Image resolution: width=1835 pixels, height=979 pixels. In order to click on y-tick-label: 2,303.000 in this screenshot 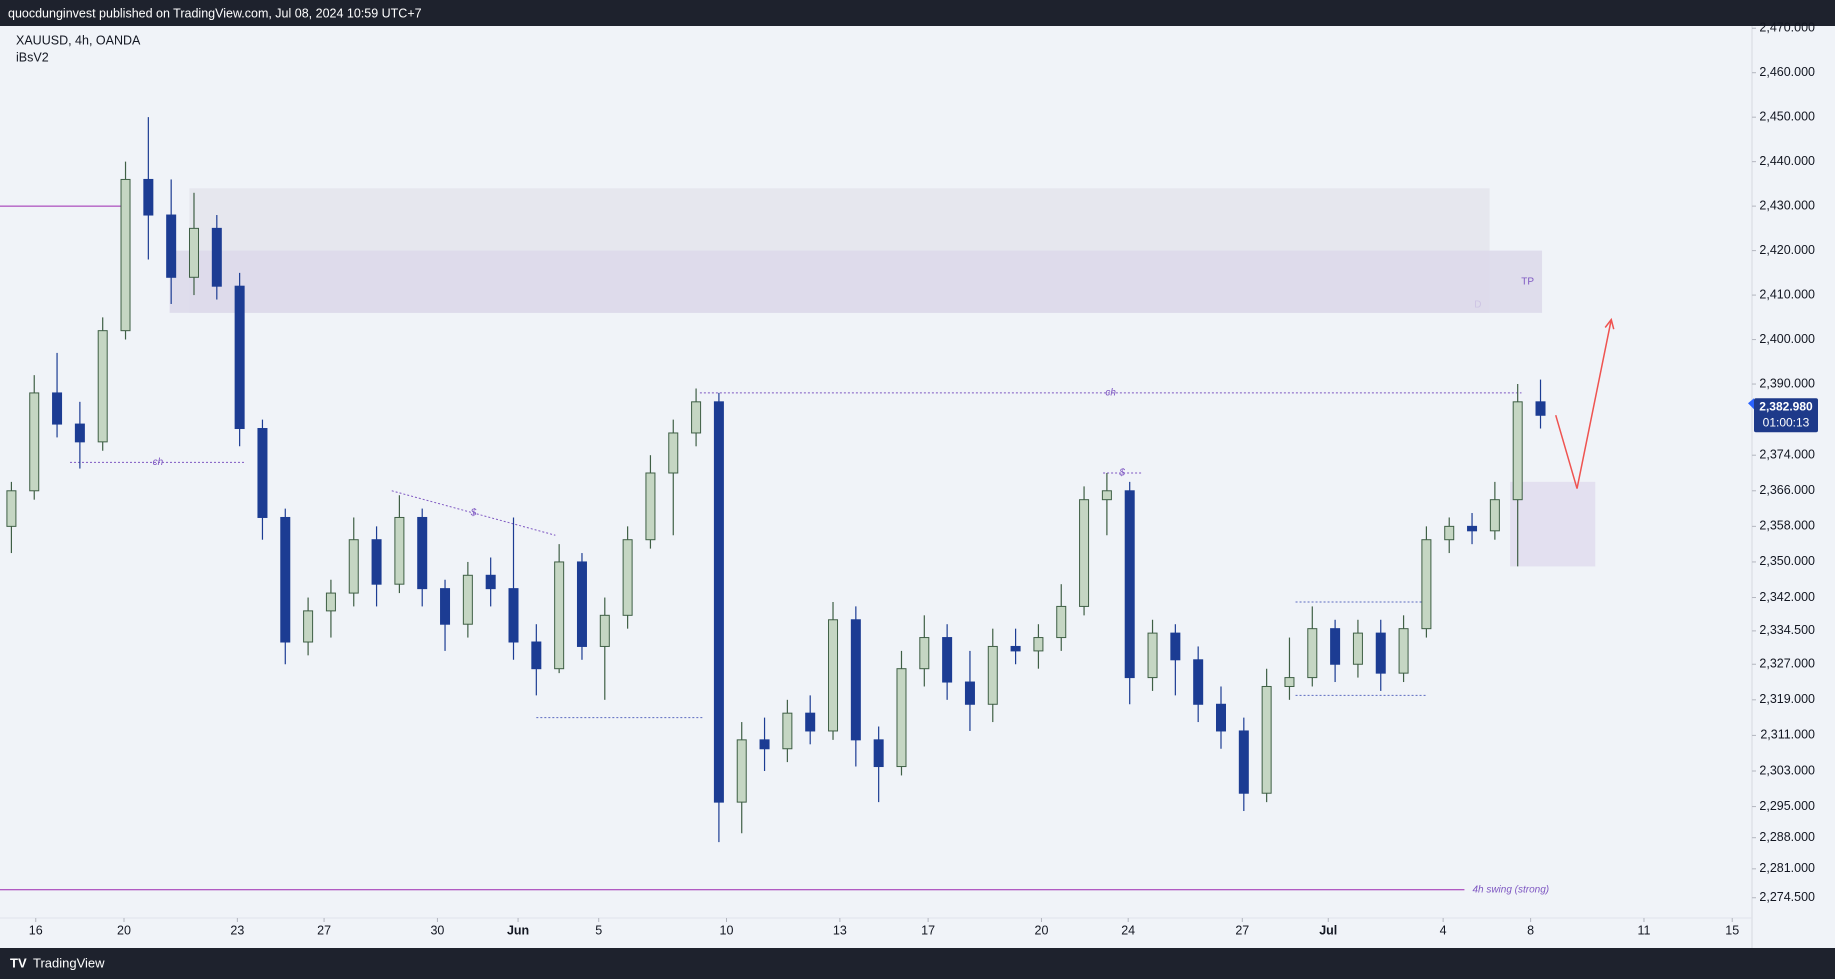, I will do `click(1787, 770)`.